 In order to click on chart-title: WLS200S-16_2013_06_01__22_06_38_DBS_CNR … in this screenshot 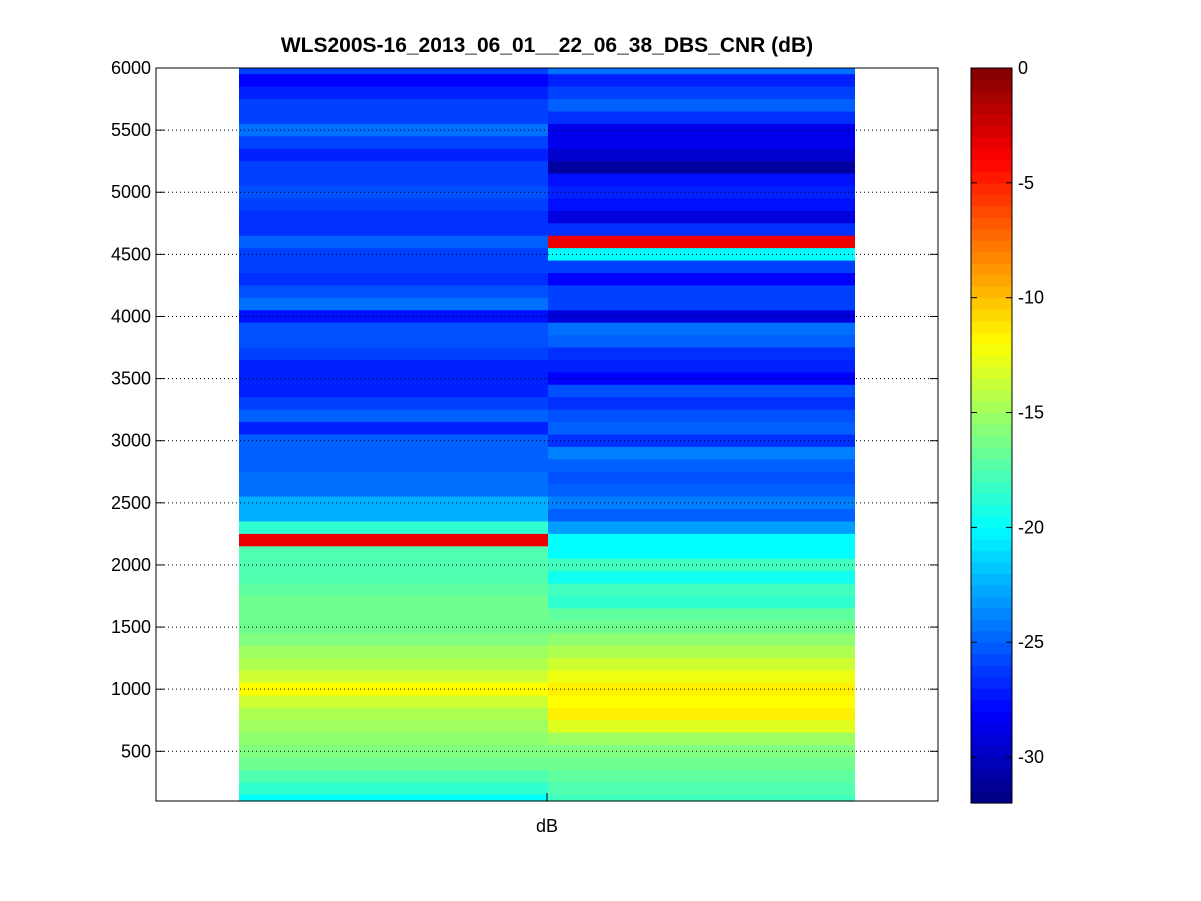, I will do `click(547, 45)`.